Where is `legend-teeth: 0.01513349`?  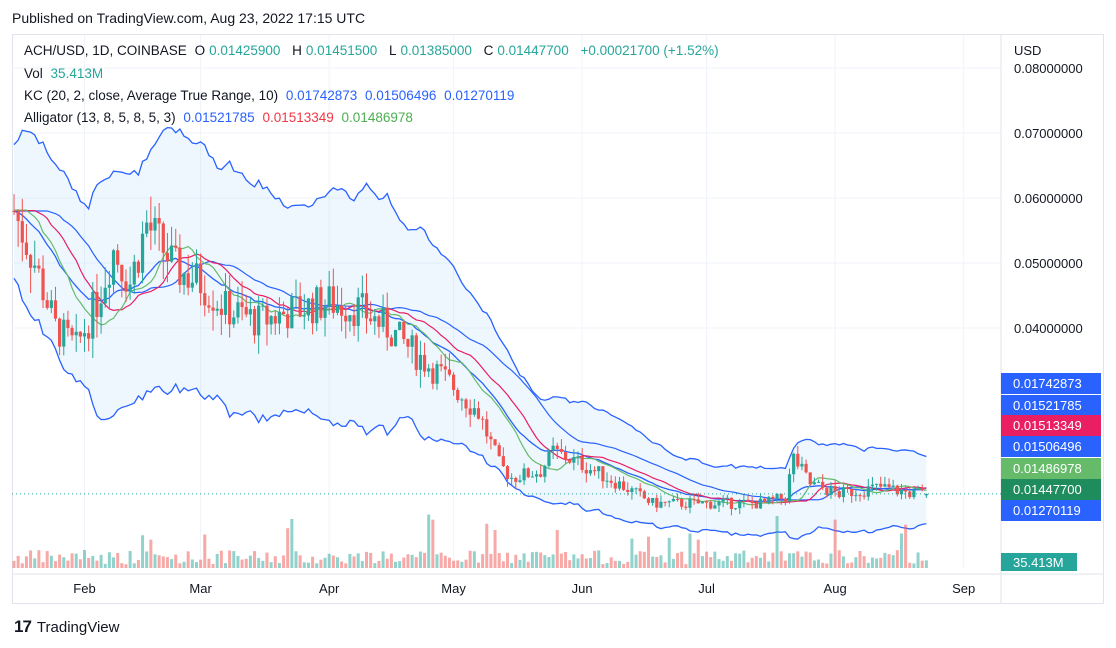 legend-teeth: 0.01513349 is located at coordinates (298, 117).